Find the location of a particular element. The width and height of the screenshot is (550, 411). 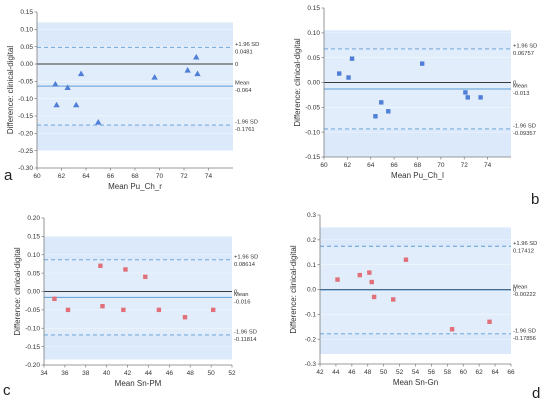

x-tick-label: 58 is located at coordinates (448, 372).